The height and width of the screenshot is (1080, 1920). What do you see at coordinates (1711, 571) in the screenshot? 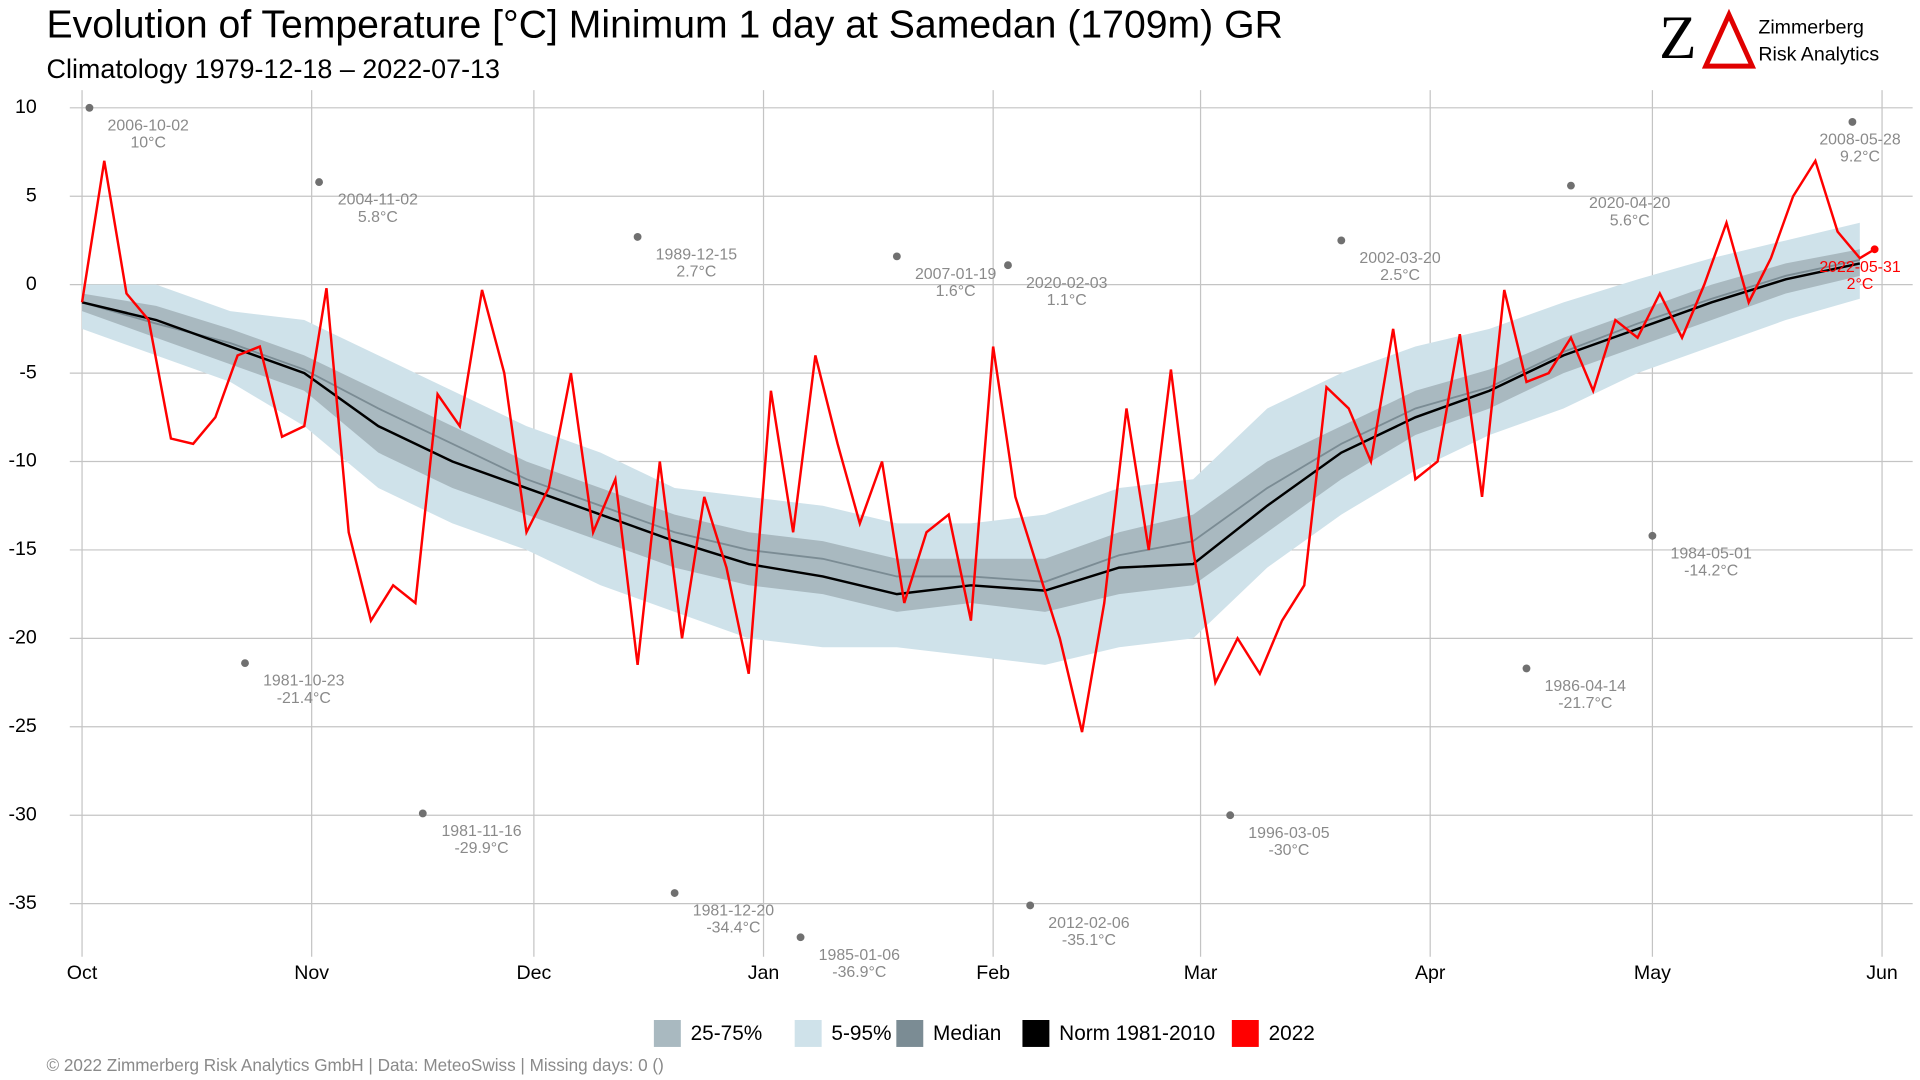
I see `record-value: -14.2°C` at bounding box center [1711, 571].